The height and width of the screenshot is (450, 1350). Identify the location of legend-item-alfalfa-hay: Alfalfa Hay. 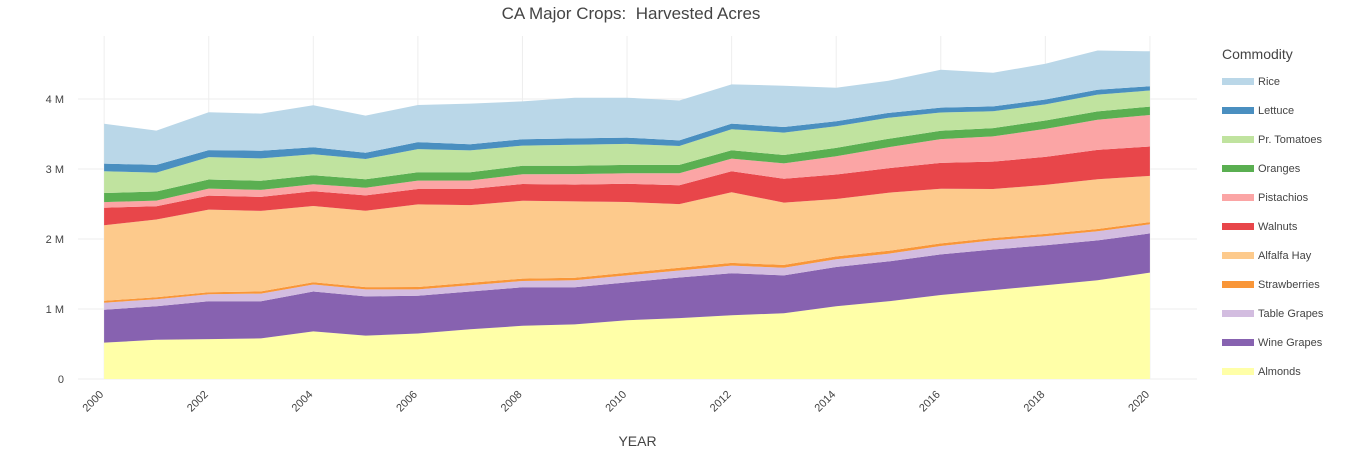
(1284, 255).